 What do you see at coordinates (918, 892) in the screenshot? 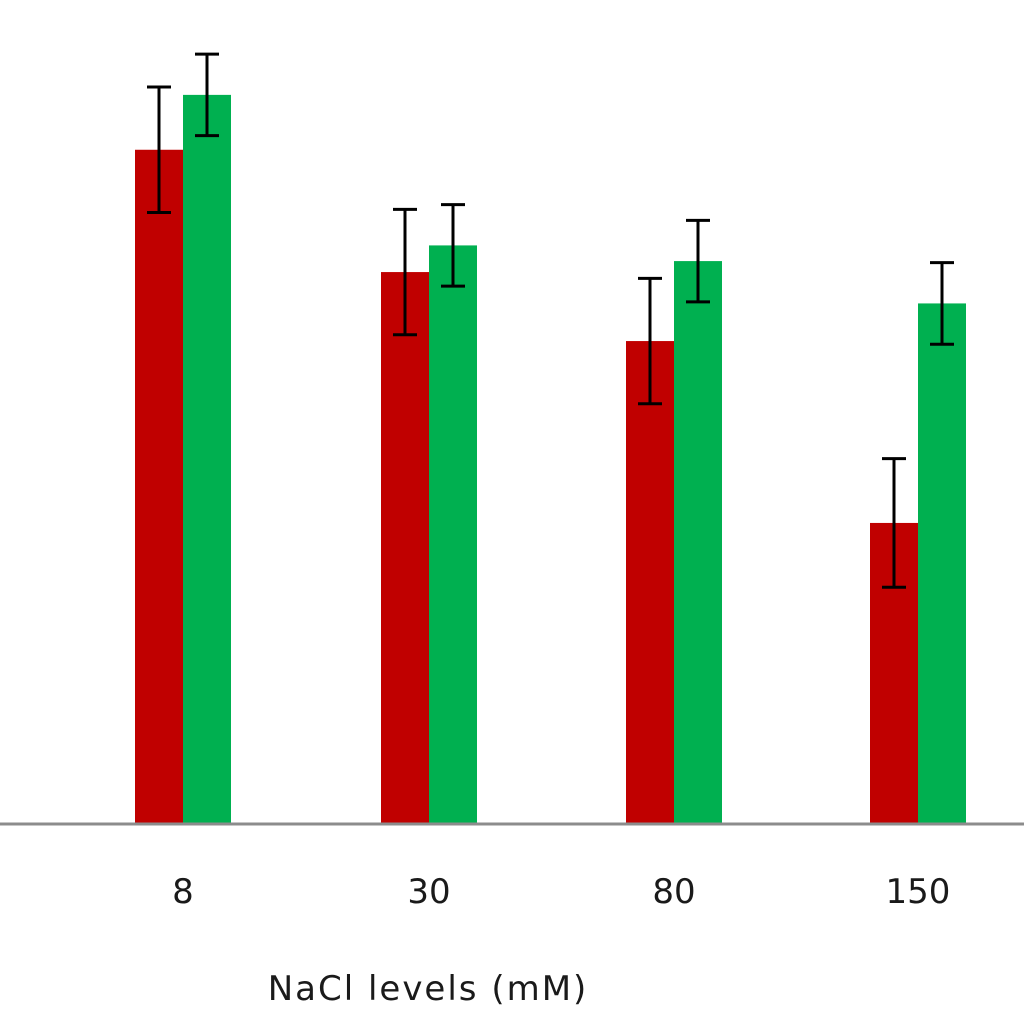
I see `x-tick-label-150: 150` at bounding box center [918, 892].